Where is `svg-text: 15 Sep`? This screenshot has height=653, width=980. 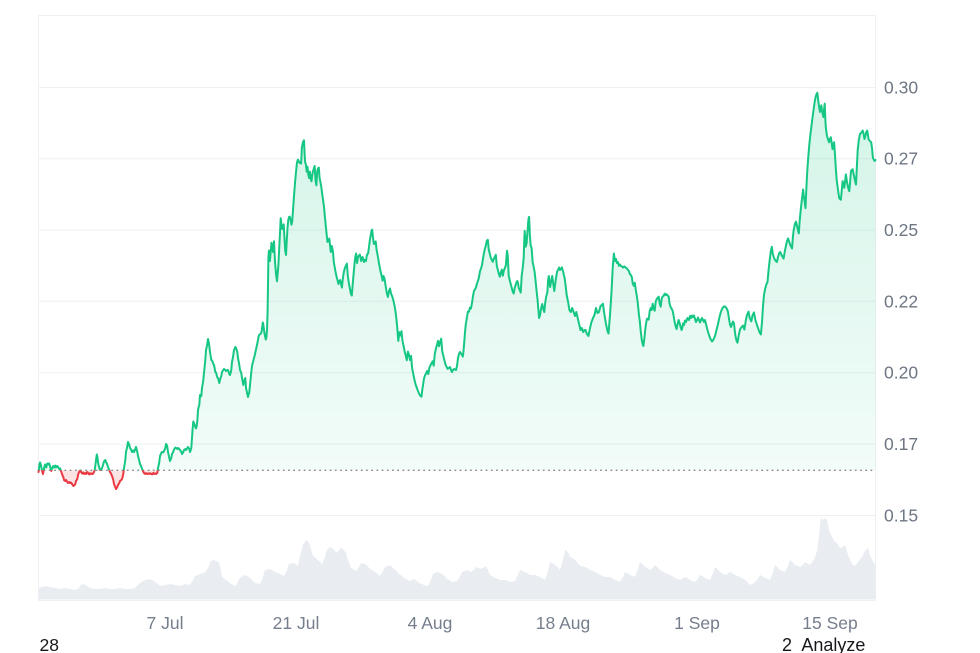
svg-text: 15 Sep is located at coordinates (829, 623).